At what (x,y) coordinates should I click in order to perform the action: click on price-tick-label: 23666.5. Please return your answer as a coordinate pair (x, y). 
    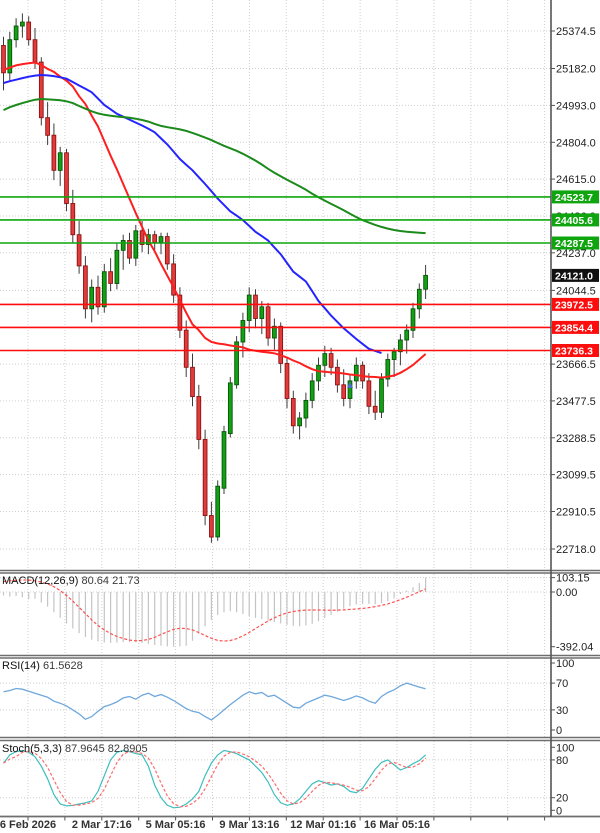
    Looking at the image, I should click on (576, 365).